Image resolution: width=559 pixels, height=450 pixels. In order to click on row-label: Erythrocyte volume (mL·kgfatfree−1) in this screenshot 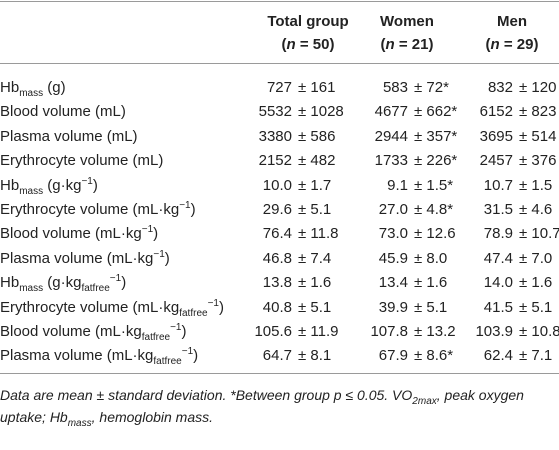, I will do `click(112, 308)`.